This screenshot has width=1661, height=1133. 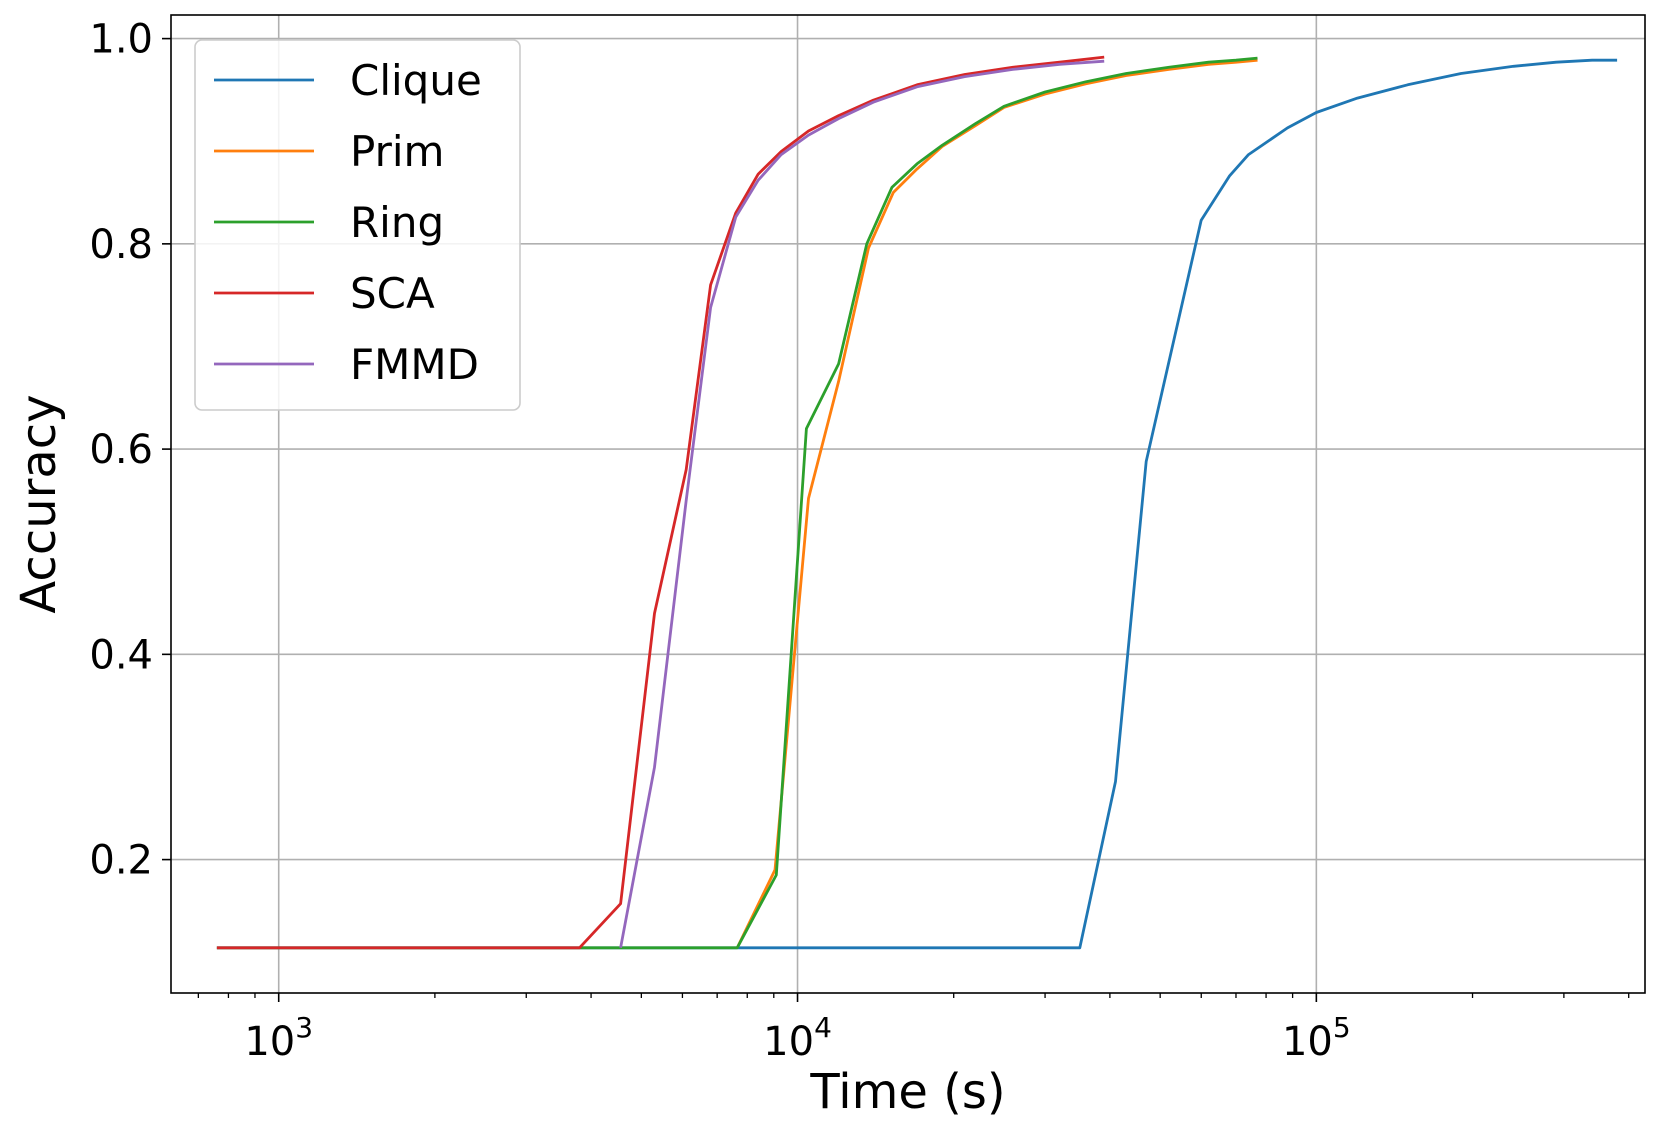 What do you see at coordinates (416, 80) in the screenshot?
I see `legend-label-clique: Clique` at bounding box center [416, 80].